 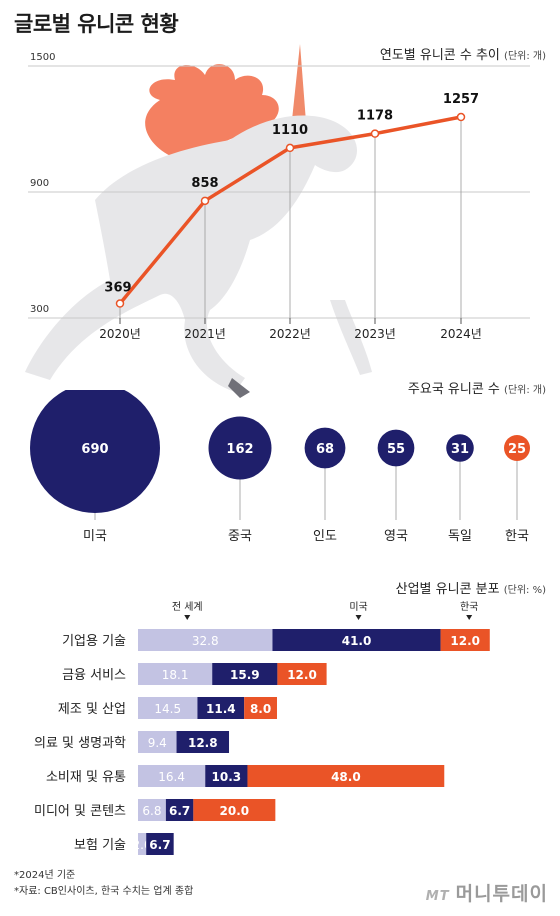 What do you see at coordinates (396, 536) in the screenshot?
I see `bubble-category-label: 영국` at bounding box center [396, 536].